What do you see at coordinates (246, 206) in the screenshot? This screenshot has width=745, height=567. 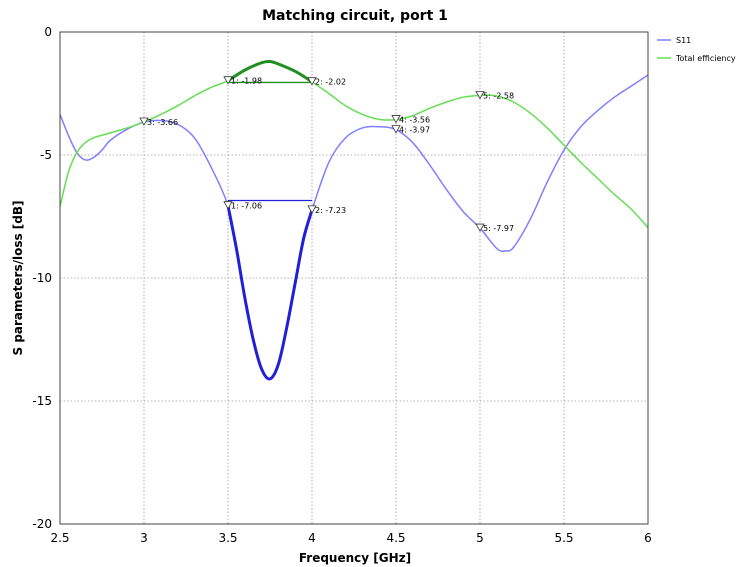 I see `marker-label: 1: -7.06` at bounding box center [246, 206].